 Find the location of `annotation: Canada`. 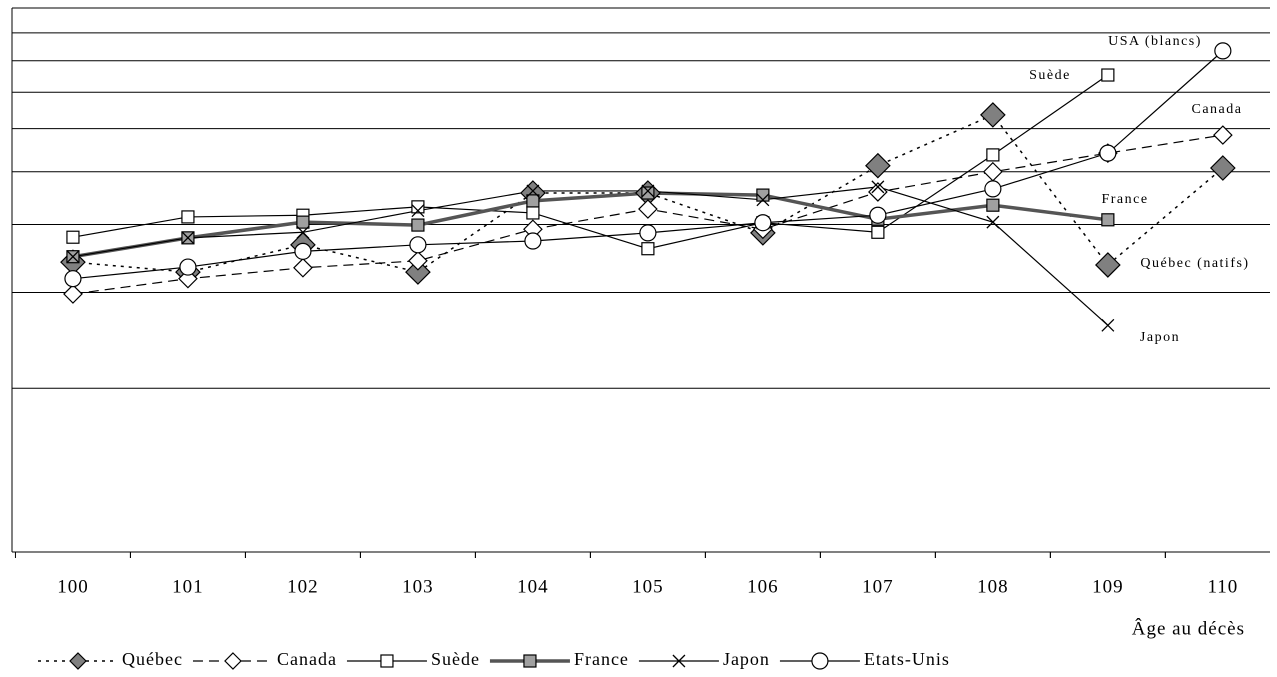

annotation: Canada is located at coordinates (1217, 109).